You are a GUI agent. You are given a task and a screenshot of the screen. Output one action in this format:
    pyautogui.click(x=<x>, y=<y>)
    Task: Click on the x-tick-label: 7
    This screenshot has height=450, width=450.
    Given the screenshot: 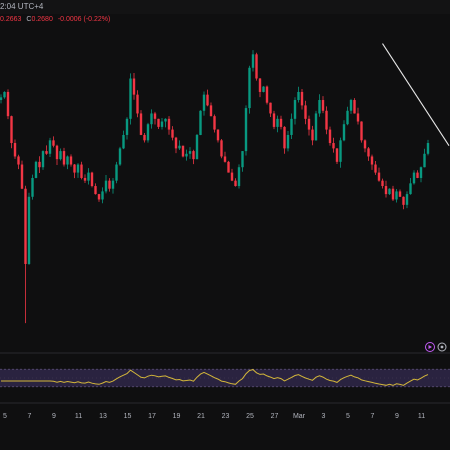 What is the action you would take?
    pyautogui.click(x=30, y=416)
    